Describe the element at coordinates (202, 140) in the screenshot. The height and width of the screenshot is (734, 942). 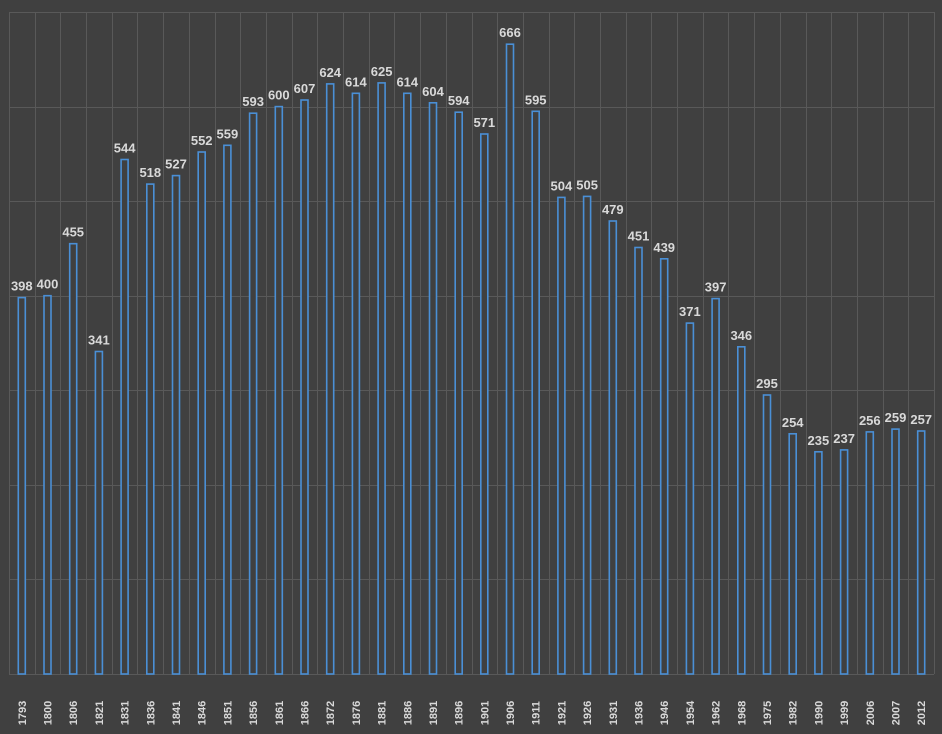
I see `data-label-1846: 552` at that location.